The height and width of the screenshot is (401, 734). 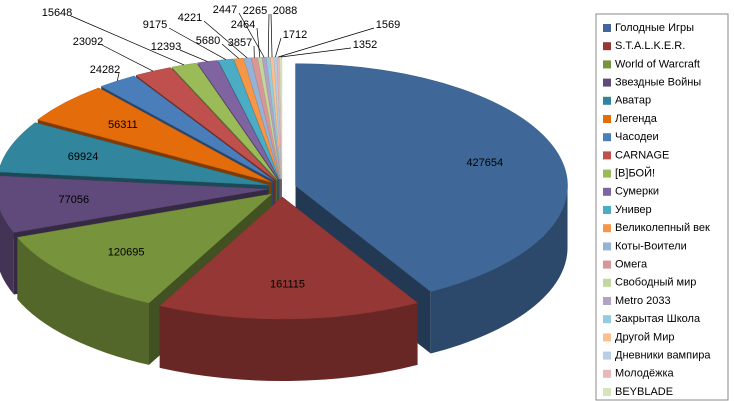 I want to click on legend-label: Звездные Войны, so click(x=658, y=83).